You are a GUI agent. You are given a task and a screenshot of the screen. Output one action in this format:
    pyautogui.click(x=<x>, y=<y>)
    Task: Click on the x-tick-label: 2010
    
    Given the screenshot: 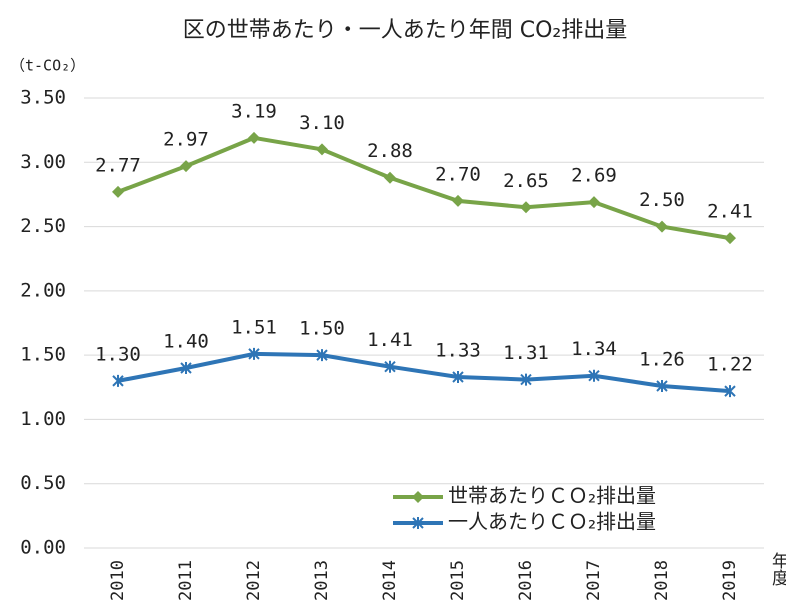 What is the action you would take?
    pyautogui.click(x=118, y=580)
    